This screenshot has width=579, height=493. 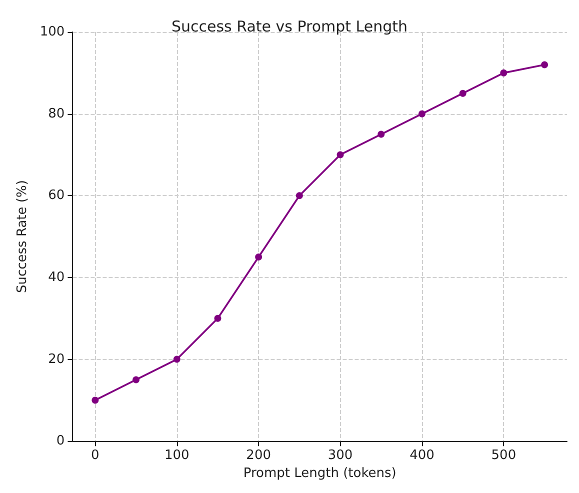 I want to click on y-tick-label: 40, so click(x=56, y=277).